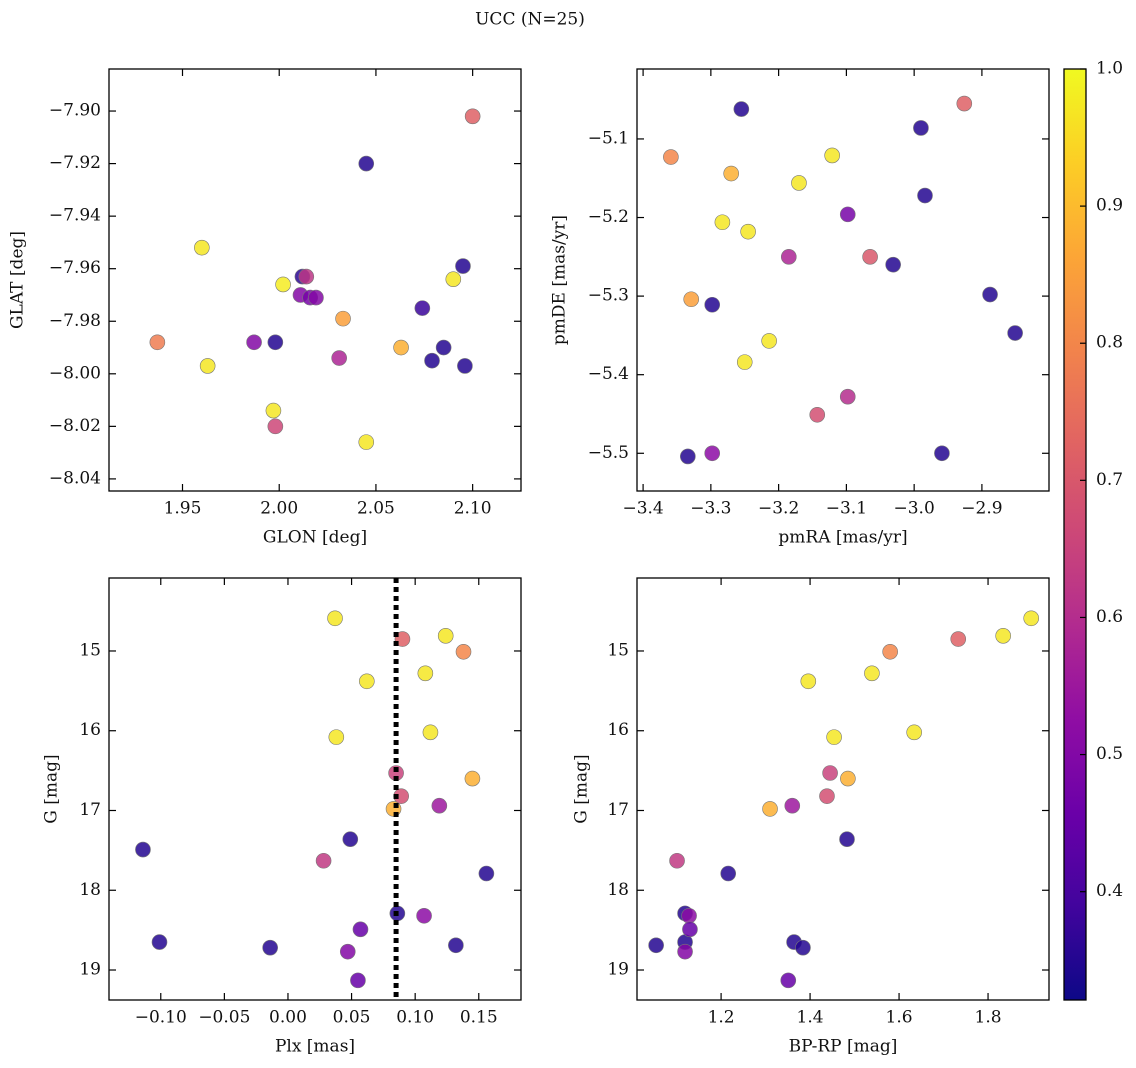  What do you see at coordinates (899, 1018) in the screenshot?
I see `x-tick-label: 1.6` at bounding box center [899, 1018].